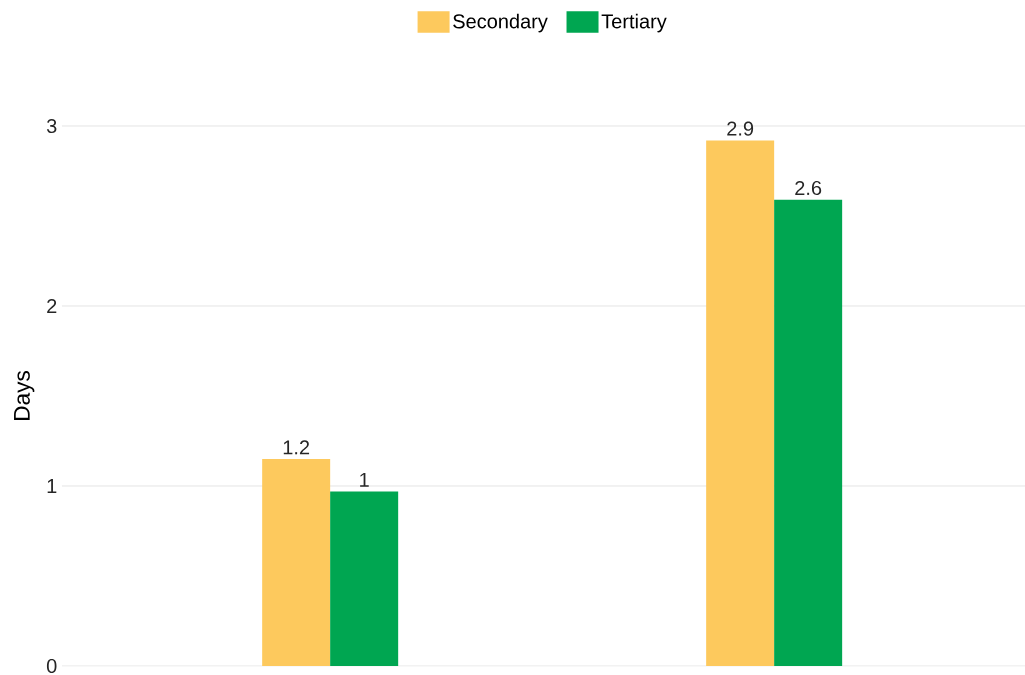  Describe the element at coordinates (634, 23) in the screenshot. I see `legend-label: Tertiary` at that location.